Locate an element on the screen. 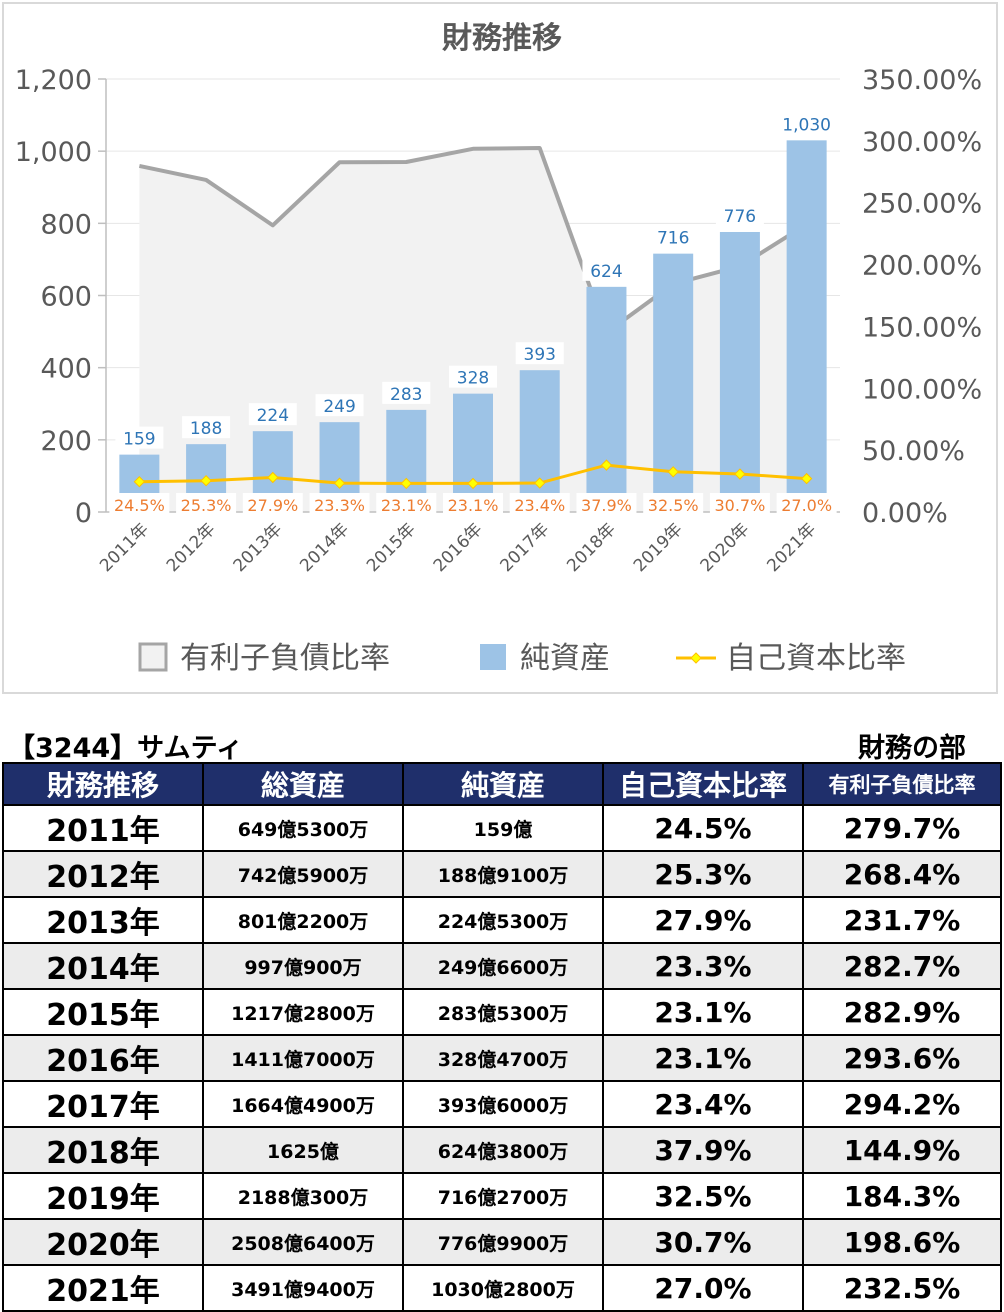  y-right-tick-label: 200.00% is located at coordinates (922, 266).